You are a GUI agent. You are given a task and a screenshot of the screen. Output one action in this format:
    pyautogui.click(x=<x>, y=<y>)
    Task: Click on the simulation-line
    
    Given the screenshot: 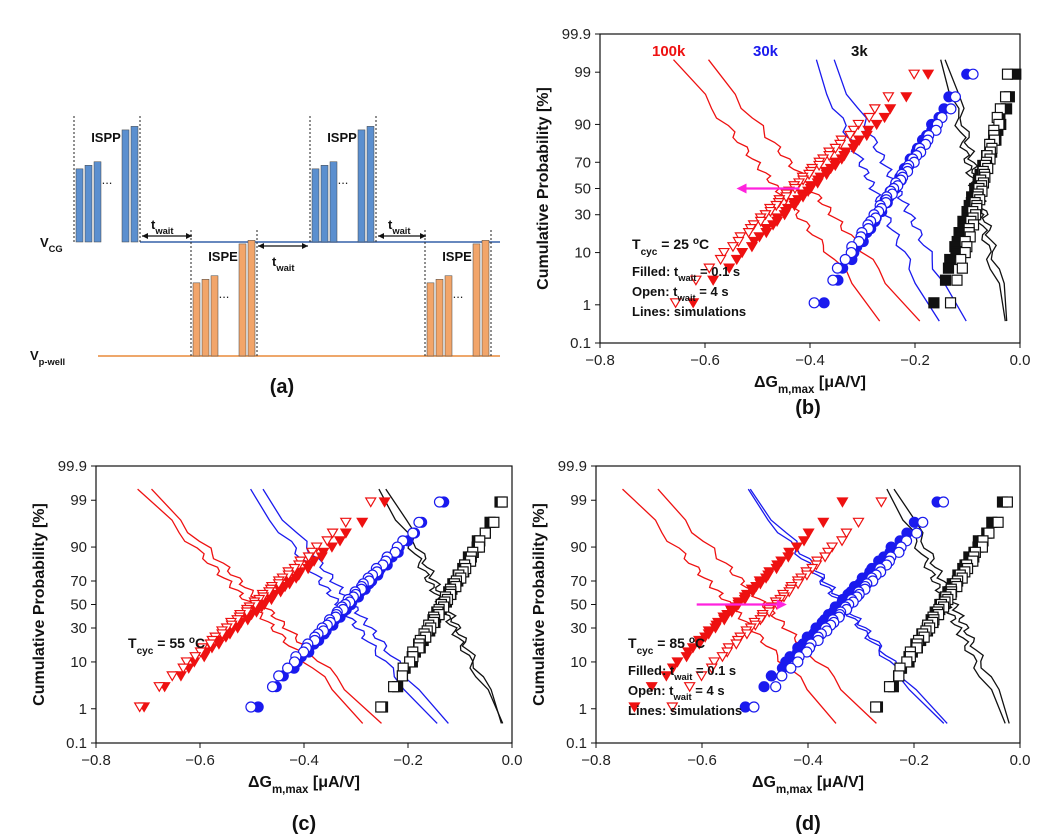 What is the action you would take?
    pyautogui.click(x=951, y=606)
    